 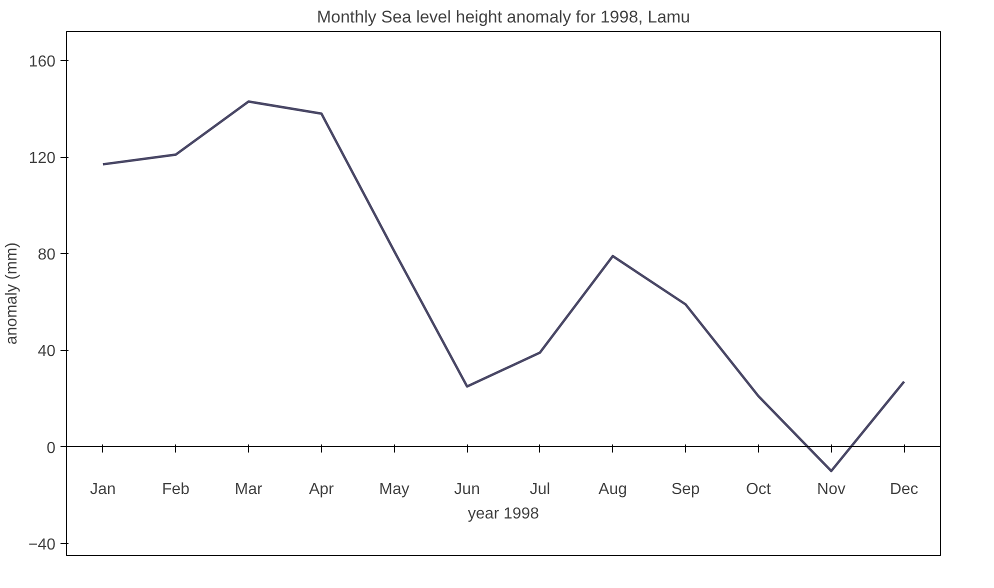 What do you see at coordinates (321, 489) in the screenshot?
I see `x-tick-label: Apr` at bounding box center [321, 489].